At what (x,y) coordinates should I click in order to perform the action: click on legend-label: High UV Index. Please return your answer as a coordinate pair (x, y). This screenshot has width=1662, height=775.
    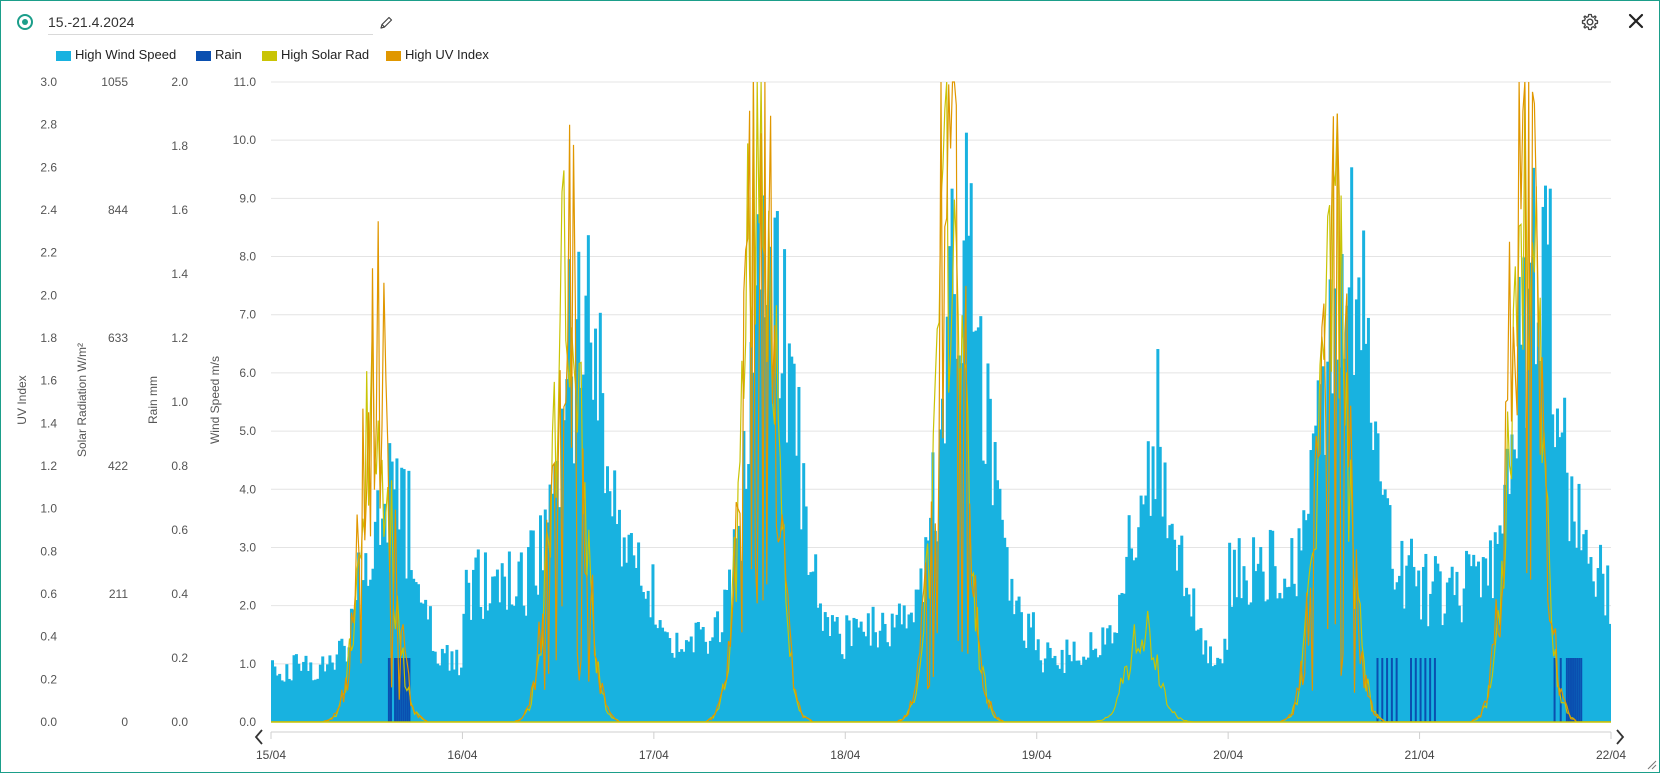
    Looking at the image, I should click on (447, 54).